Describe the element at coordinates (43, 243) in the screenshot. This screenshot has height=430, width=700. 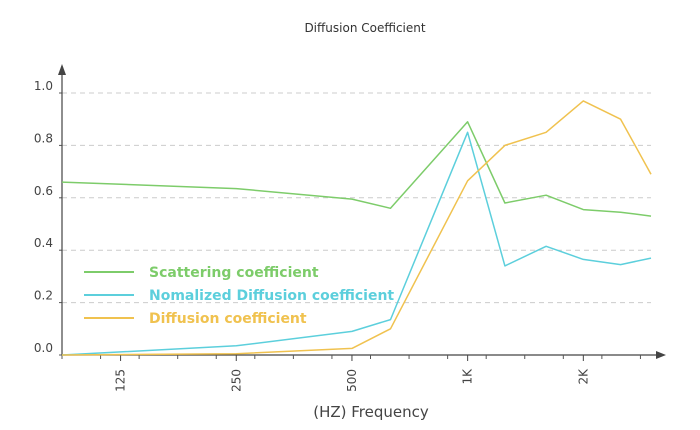
I see `y-tick-label: 0.4` at that location.